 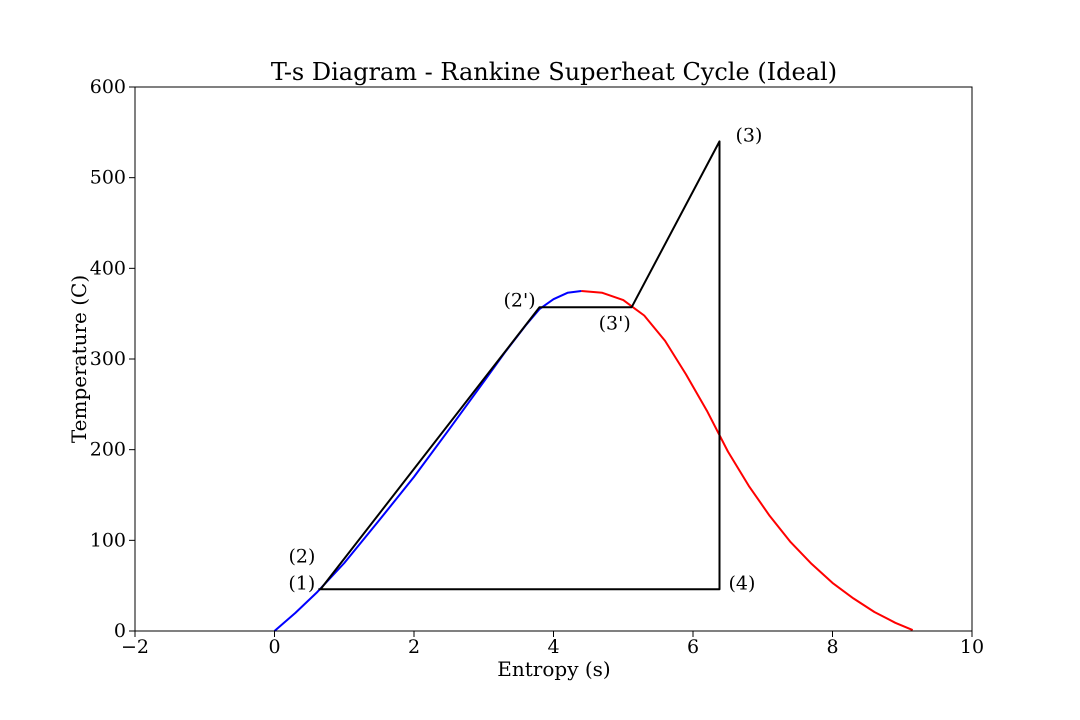 I want to click on x-tick-label: 8, so click(x=832, y=647).